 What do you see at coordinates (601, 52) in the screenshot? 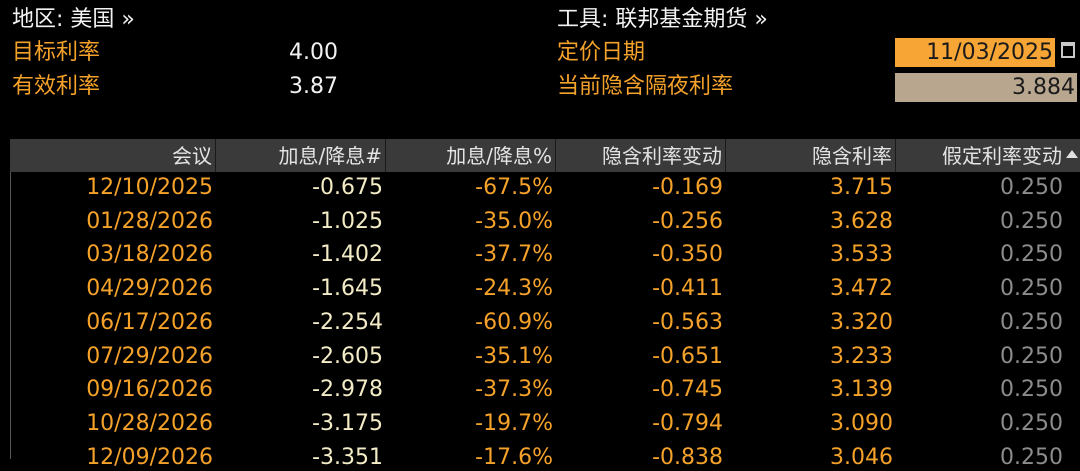
I see `pricing-date-label: 定价日期` at bounding box center [601, 52].